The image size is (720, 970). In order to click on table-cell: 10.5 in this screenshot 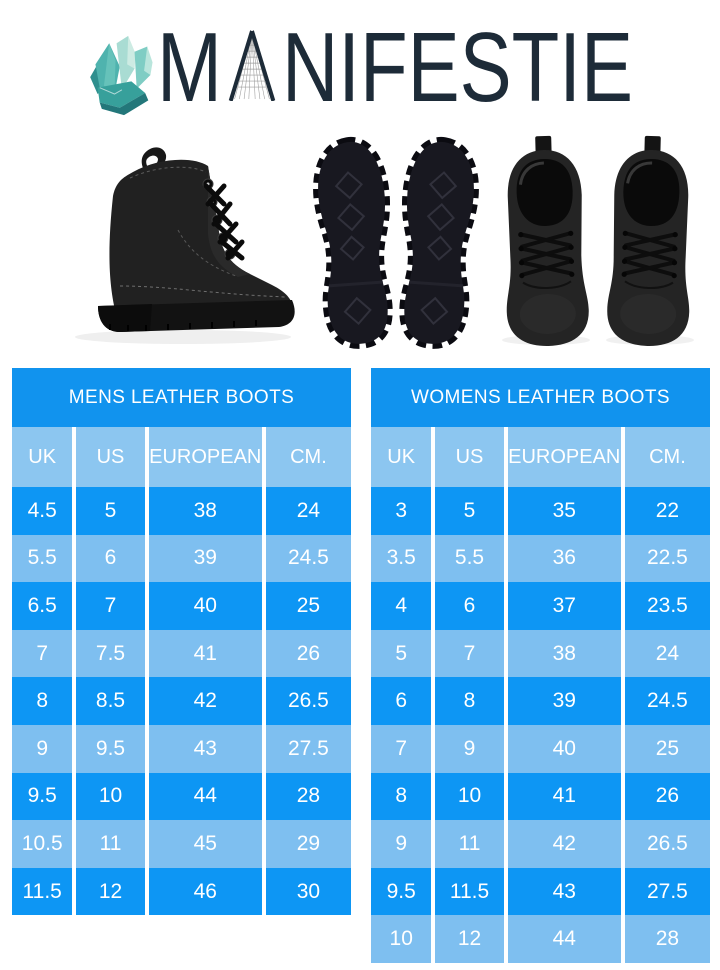, I will do `click(44, 844)`.